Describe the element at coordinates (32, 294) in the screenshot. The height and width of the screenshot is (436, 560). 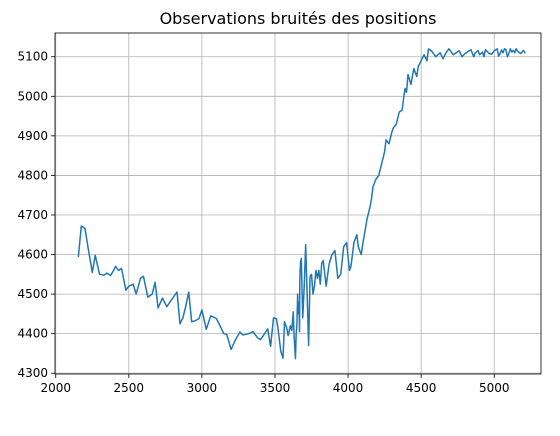
I see `y-tick-label: 4500` at that location.